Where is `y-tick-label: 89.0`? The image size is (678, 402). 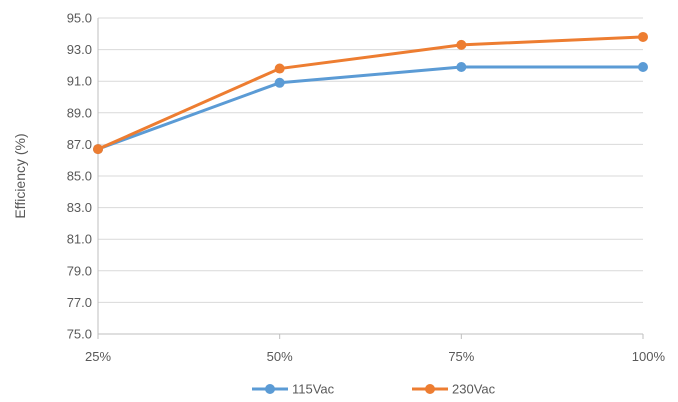
y-tick-label: 89.0 is located at coordinates (79, 112).